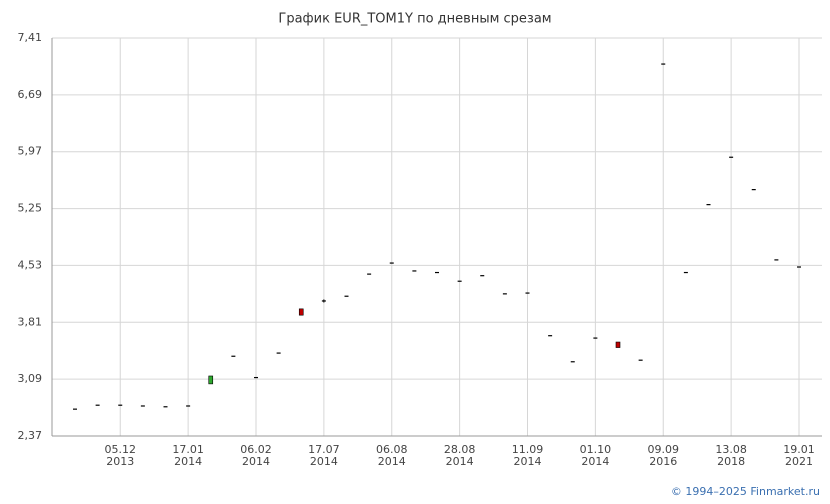 This screenshot has height=504, width=830. Describe the element at coordinates (30, 151) in the screenshot. I see `y-tick-label: 5,97` at that location.